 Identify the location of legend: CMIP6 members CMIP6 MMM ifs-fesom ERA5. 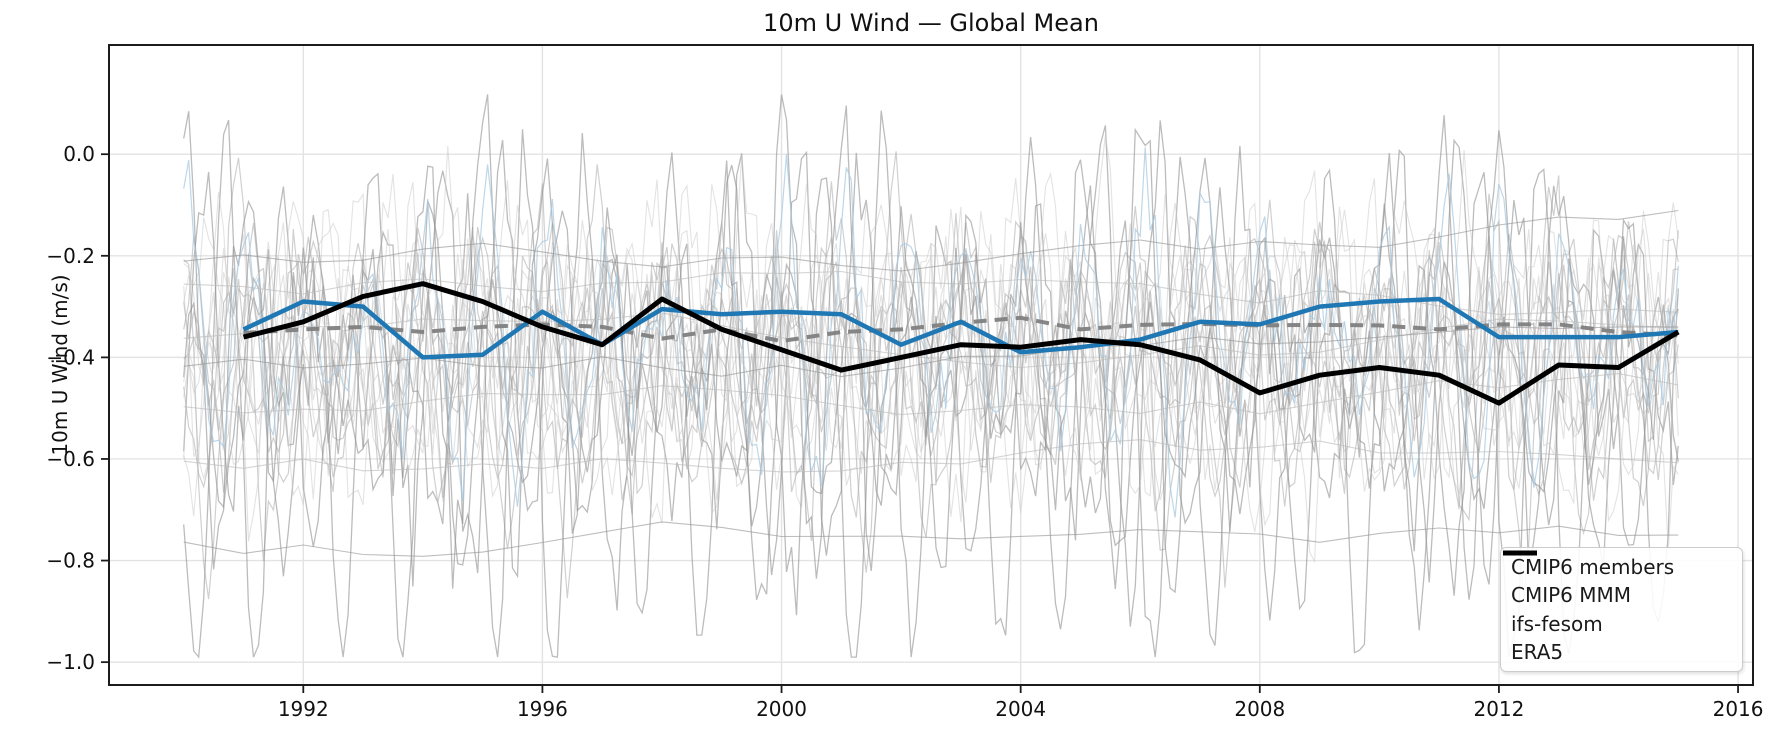
(1621, 609).